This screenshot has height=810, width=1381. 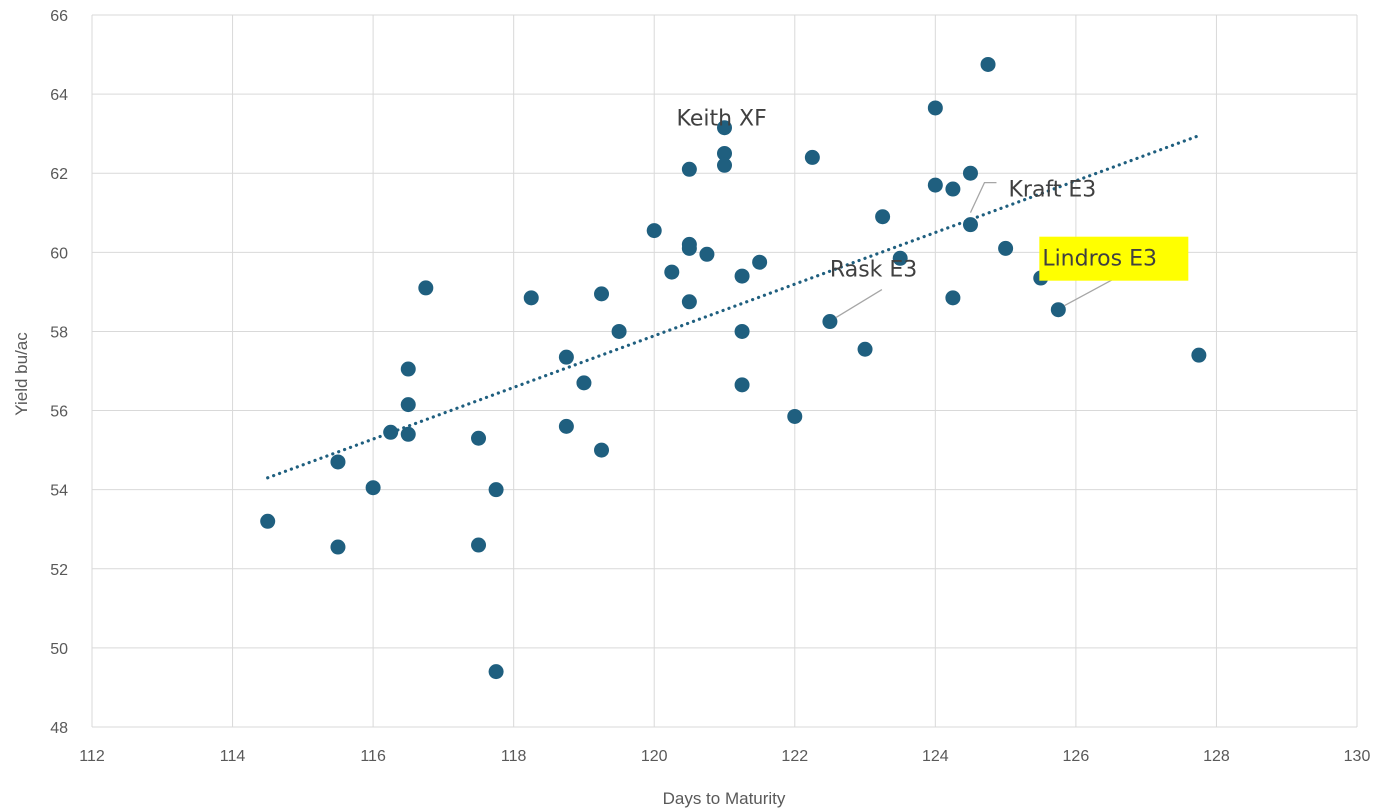 I want to click on x-tick-label: 130, so click(x=1357, y=756).